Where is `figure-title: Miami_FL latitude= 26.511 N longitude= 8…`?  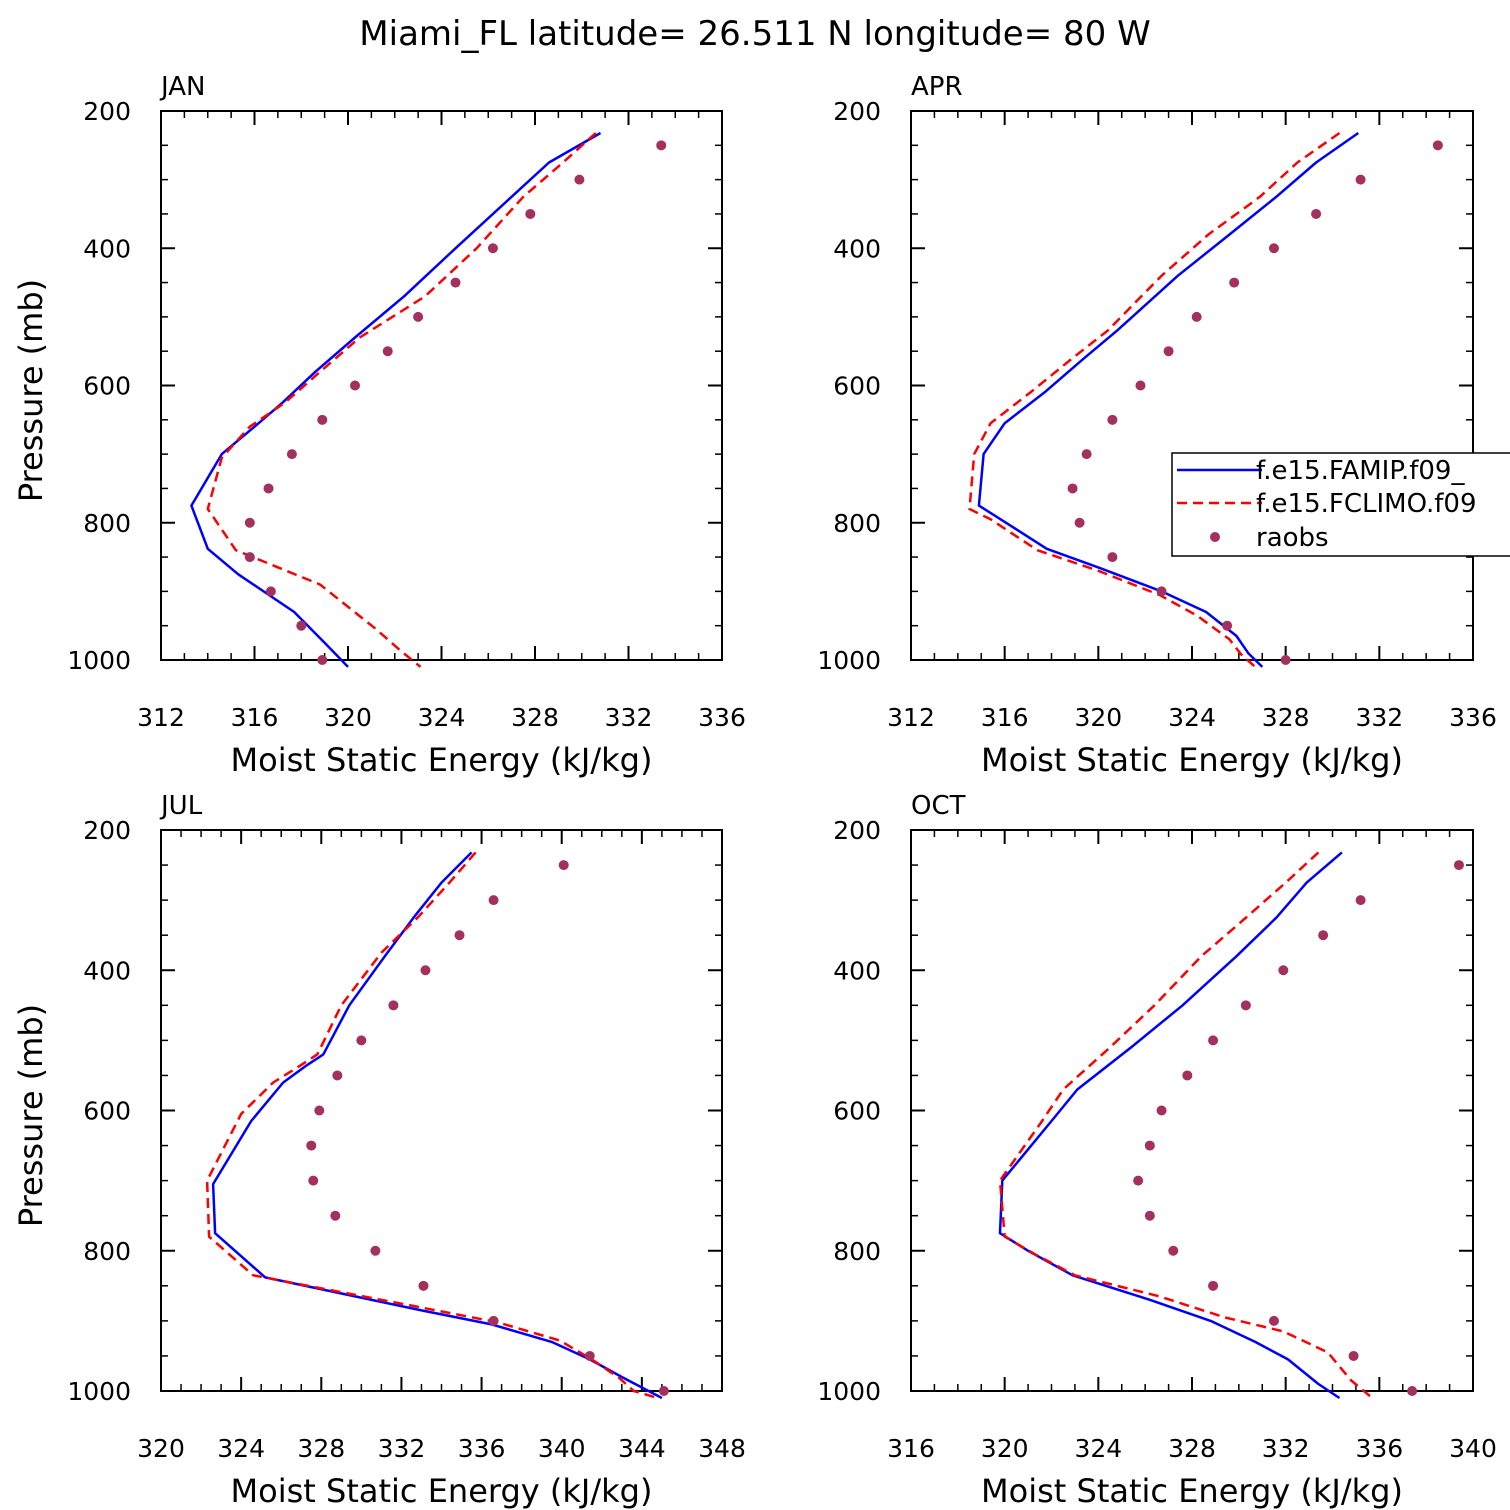
figure-title: Miami_FL latitude= 26.511 N longitude= 8… is located at coordinates (754, 34).